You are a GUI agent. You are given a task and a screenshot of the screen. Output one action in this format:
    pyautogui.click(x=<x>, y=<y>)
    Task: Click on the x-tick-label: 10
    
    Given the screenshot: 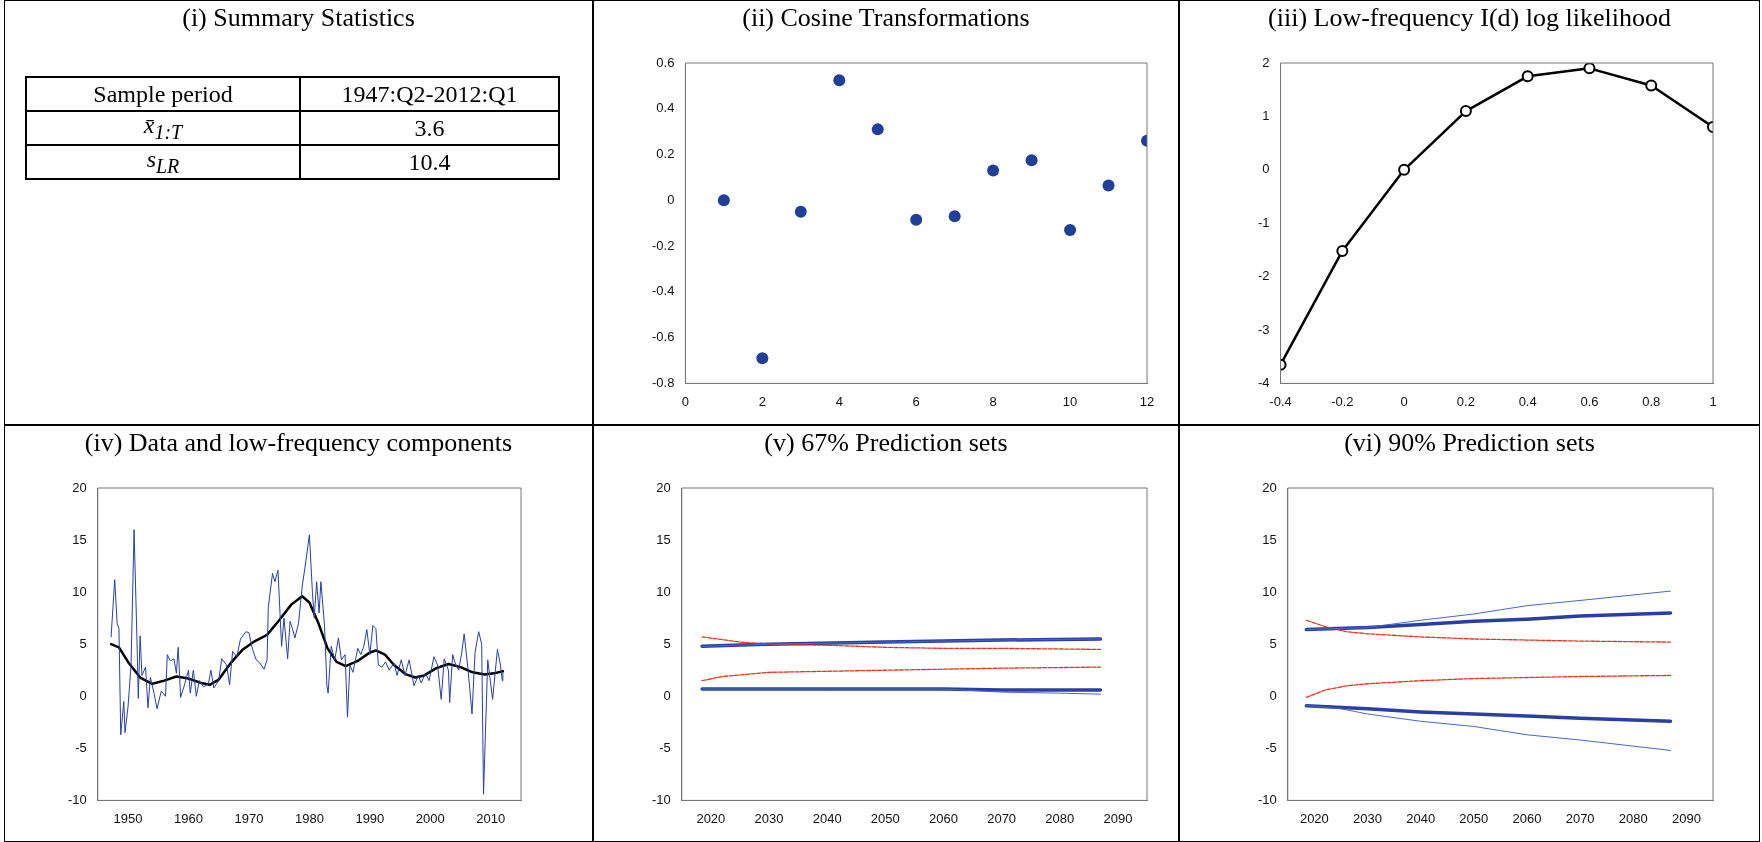 What is the action you would take?
    pyautogui.click(x=1070, y=401)
    